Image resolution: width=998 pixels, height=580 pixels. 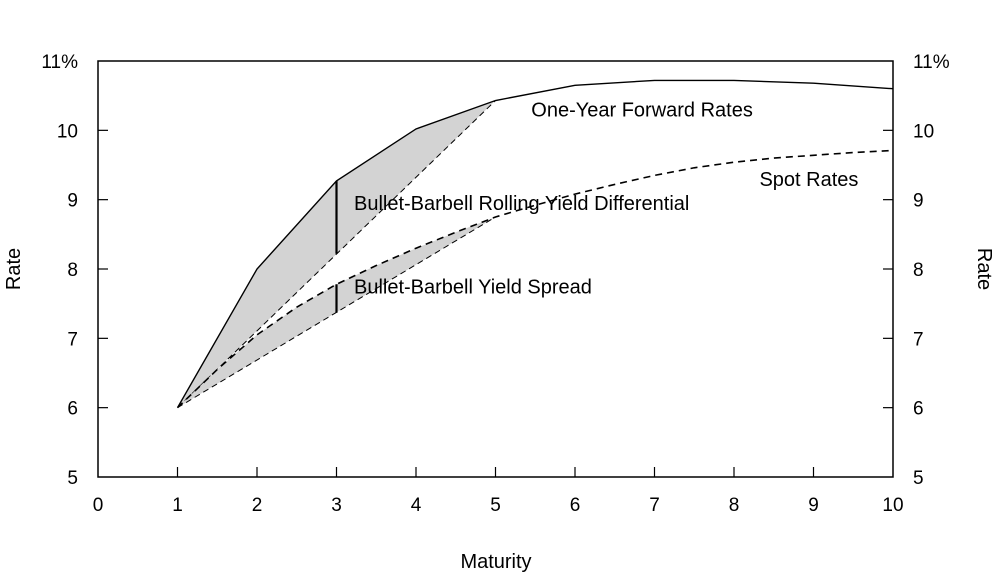 What do you see at coordinates (257, 505) in the screenshot?
I see `x-tick-label: 2` at bounding box center [257, 505].